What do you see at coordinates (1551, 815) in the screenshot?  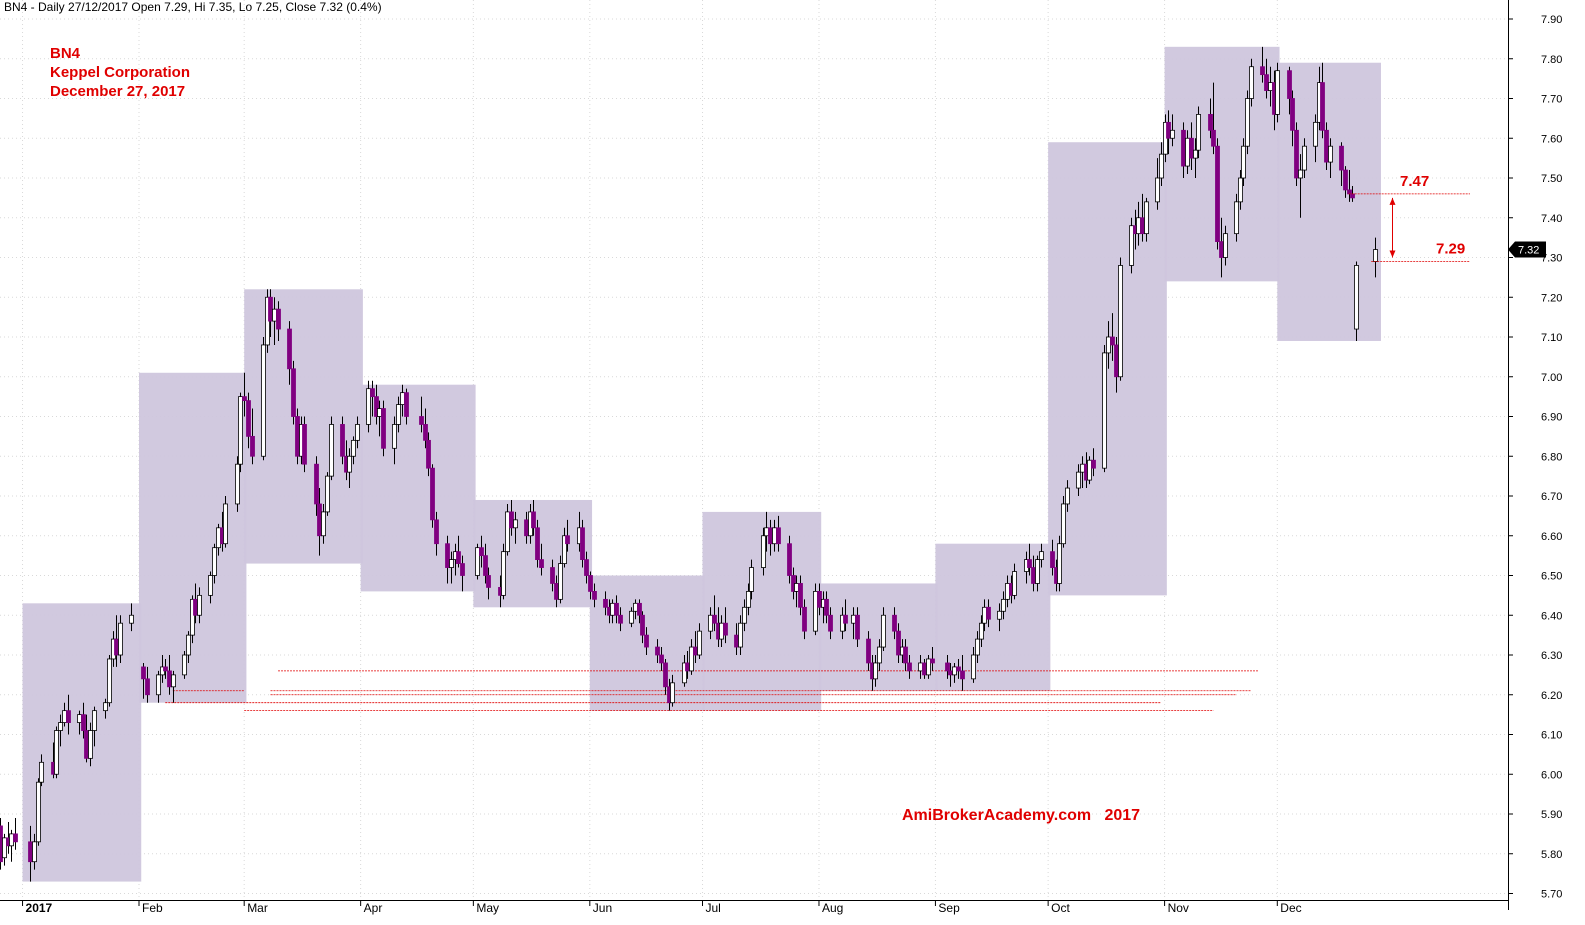 I see `y-tick-label: 5.90` at bounding box center [1551, 815].